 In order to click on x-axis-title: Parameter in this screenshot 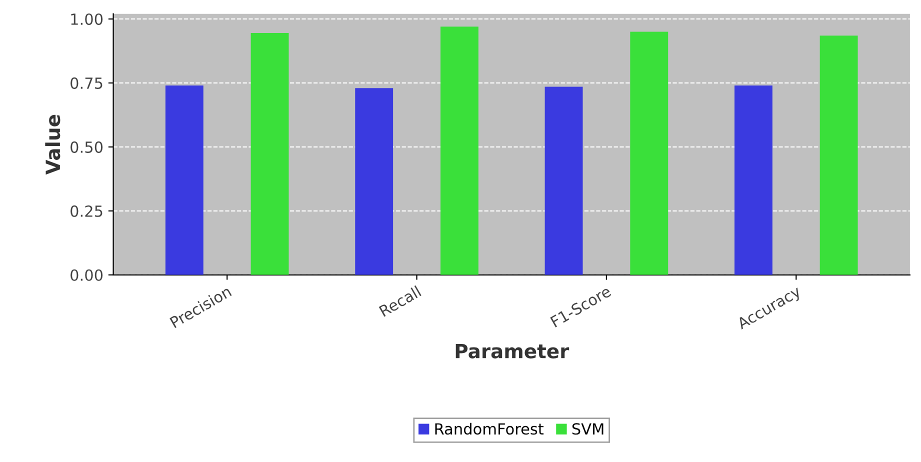, I will do `click(513, 351)`.